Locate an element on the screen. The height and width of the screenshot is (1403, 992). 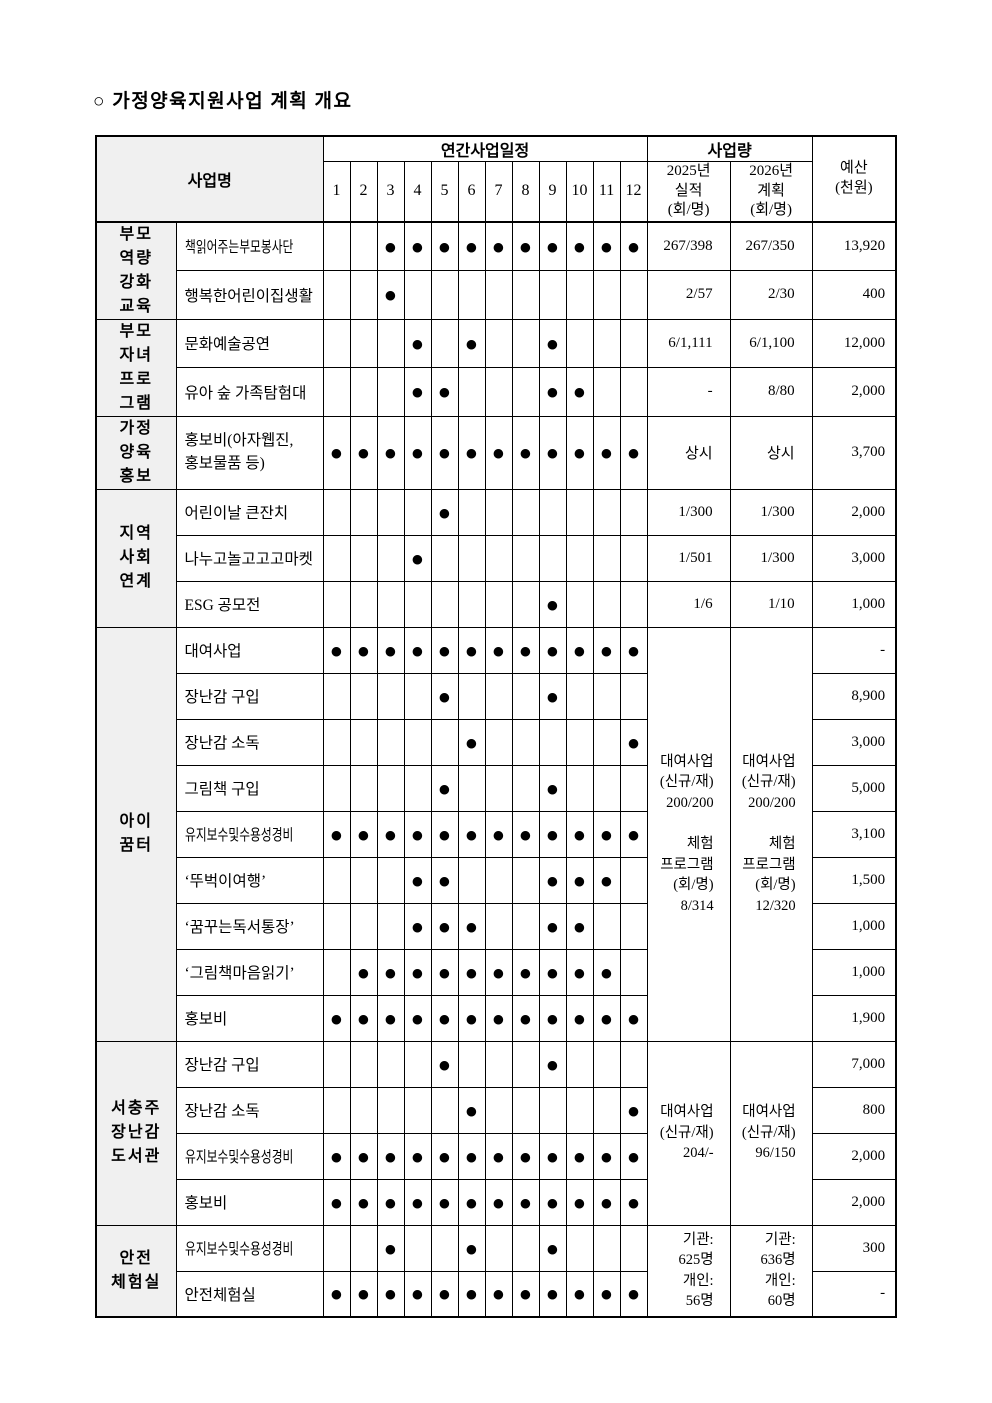
value-2025-merged-cell: 대여사업 (신규/재) 200/200 체험 프로그램 (회/명) 8/314 is located at coordinates (688, 834).